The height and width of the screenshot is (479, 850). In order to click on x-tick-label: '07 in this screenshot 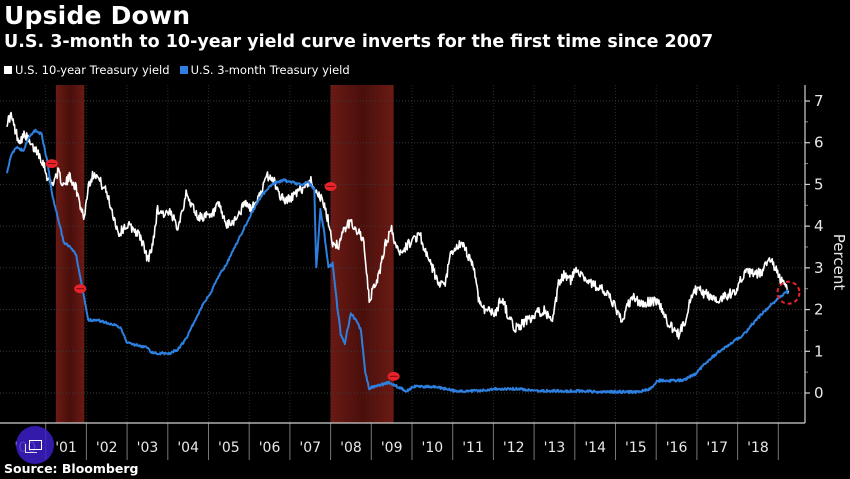, I will do `click(310, 448)`.